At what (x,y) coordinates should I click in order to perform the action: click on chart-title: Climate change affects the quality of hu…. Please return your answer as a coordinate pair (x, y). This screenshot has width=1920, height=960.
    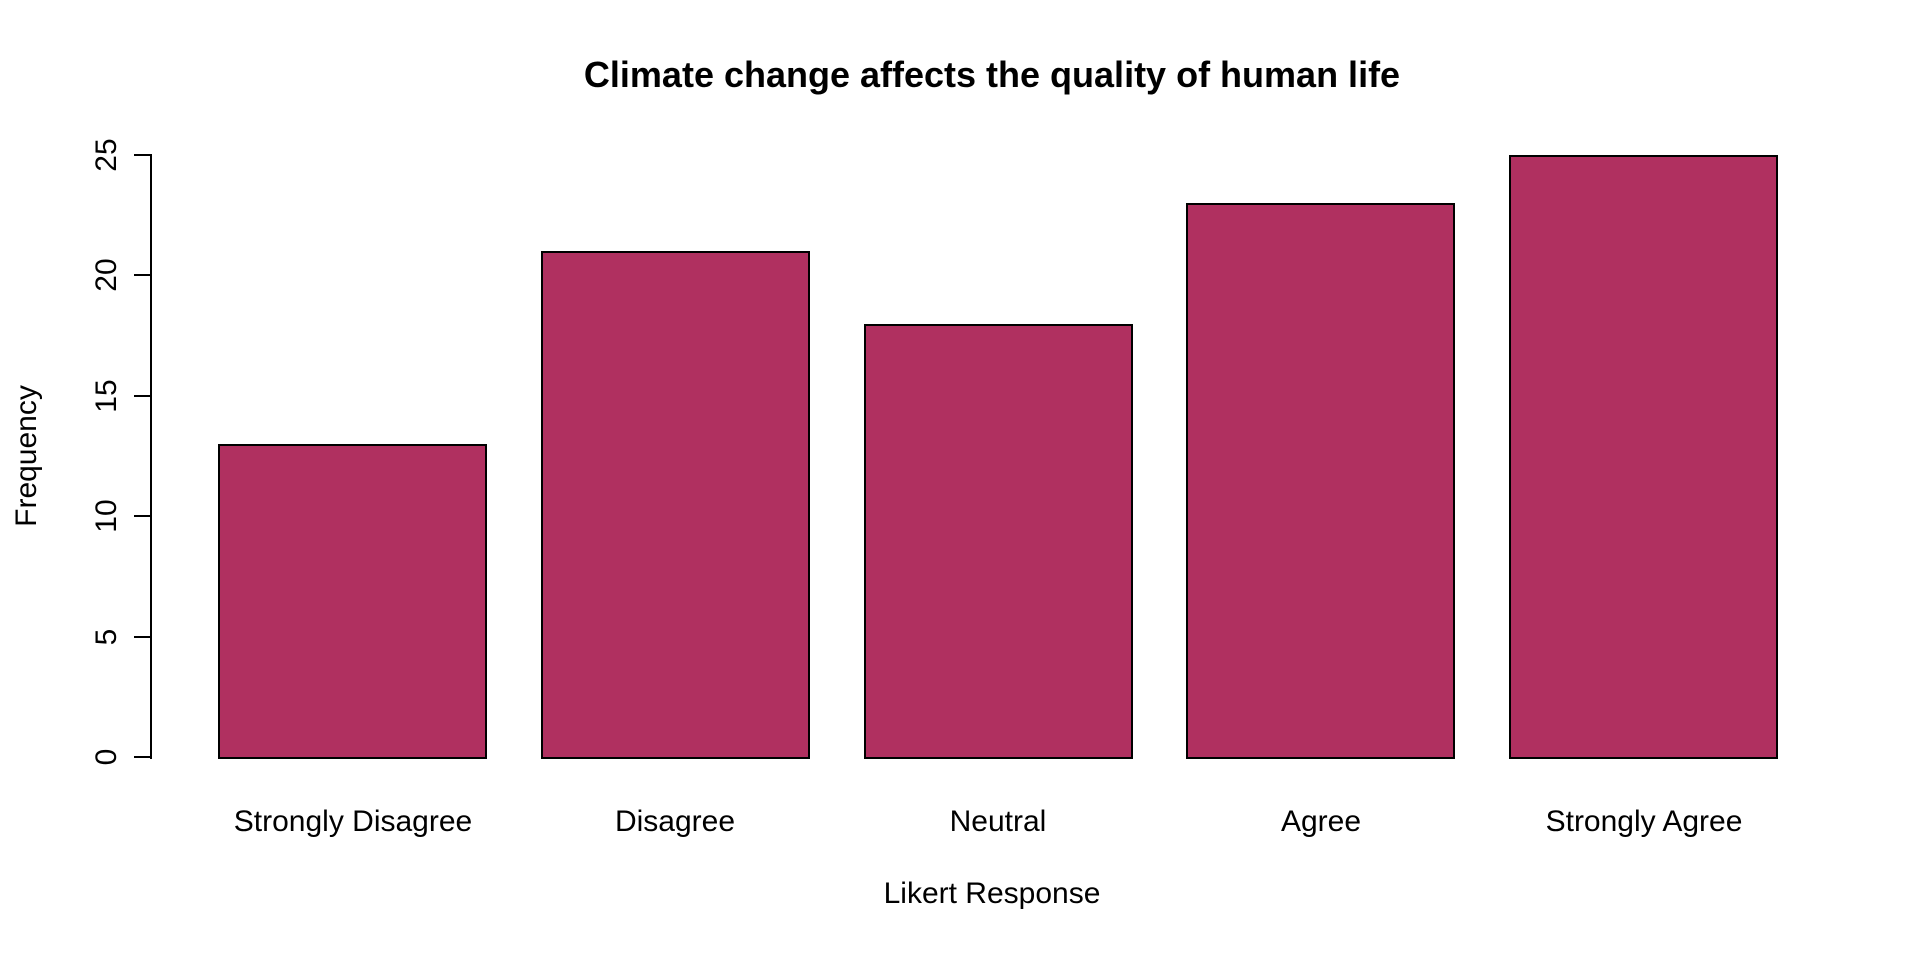
    Looking at the image, I should click on (992, 74).